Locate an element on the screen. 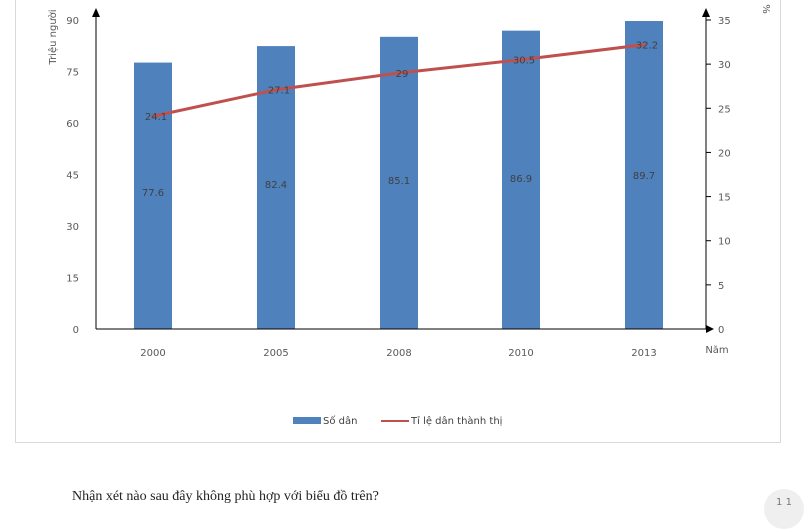 The height and width of the screenshot is (529, 805). bar-2013 is located at coordinates (644, 175).